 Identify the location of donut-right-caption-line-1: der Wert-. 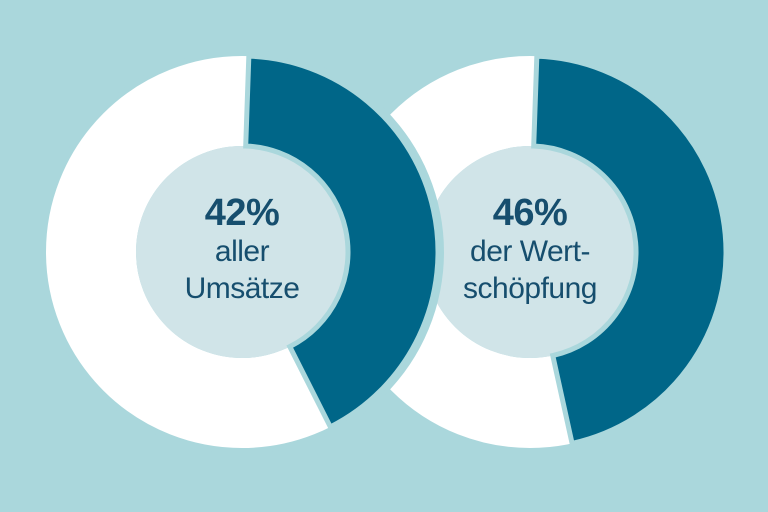
(530, 251).